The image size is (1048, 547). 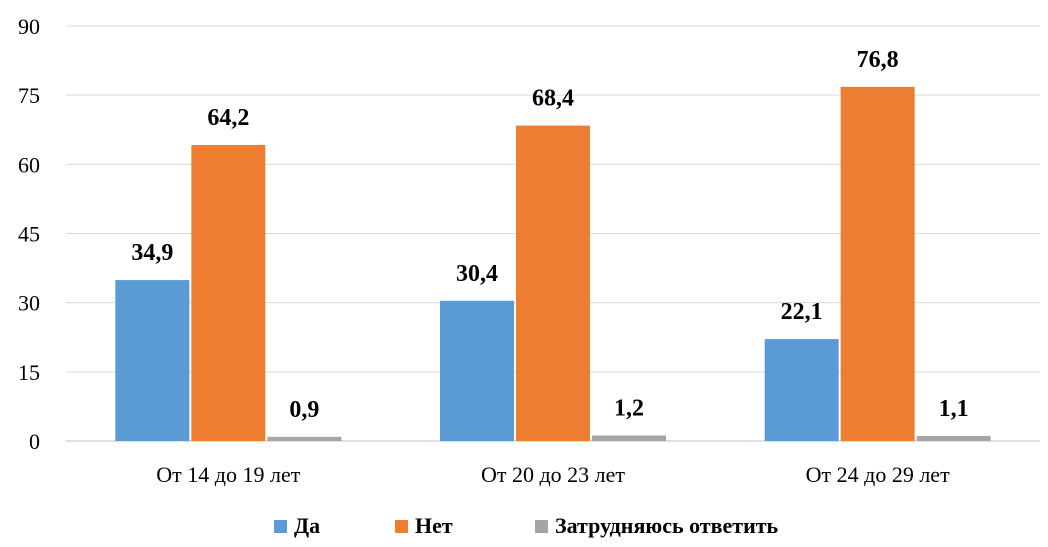 What do you see at coordinates (29, 303) in the screenshot?
I see `y-tick-label: 30` at bounding box center [29, 303].